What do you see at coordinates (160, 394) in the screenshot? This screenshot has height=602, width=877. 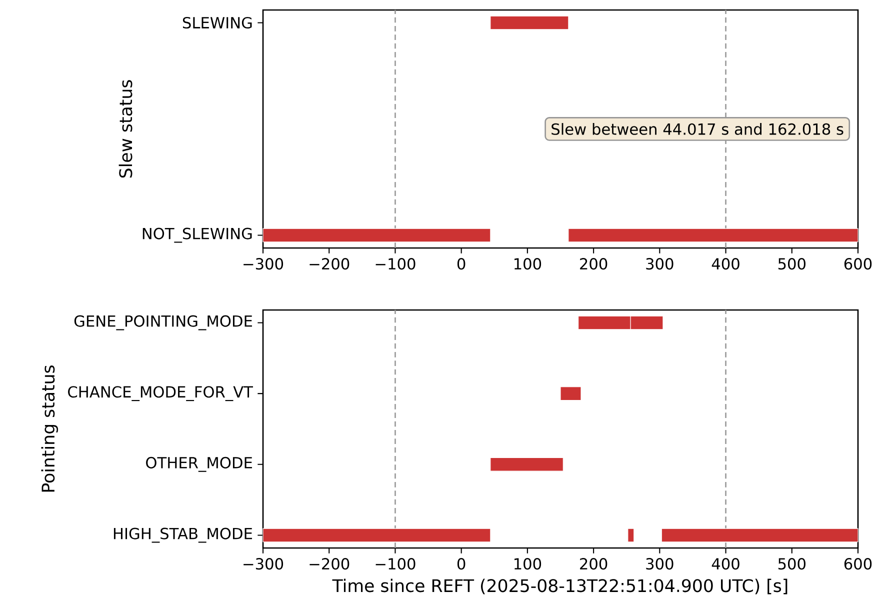 I see `y-tick-label: CHANCE_MODE_FOR_VT` at bounding box center [160, 394].